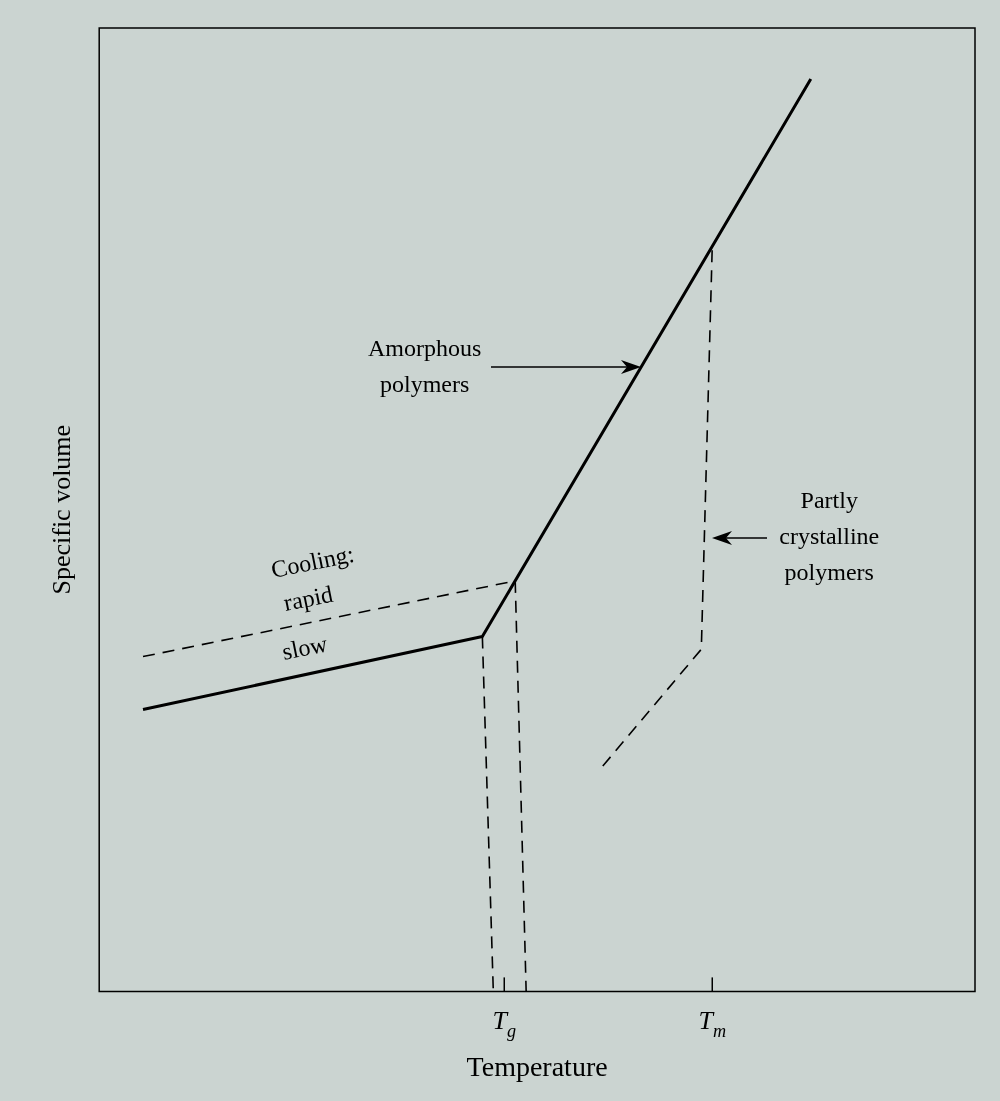 This screenshot has height=1101, width=1000. What do you see at coordinates (62, 509) in the screenshot?
I see `y-axis-title: Specific volume` at bounding box center [62, 509].